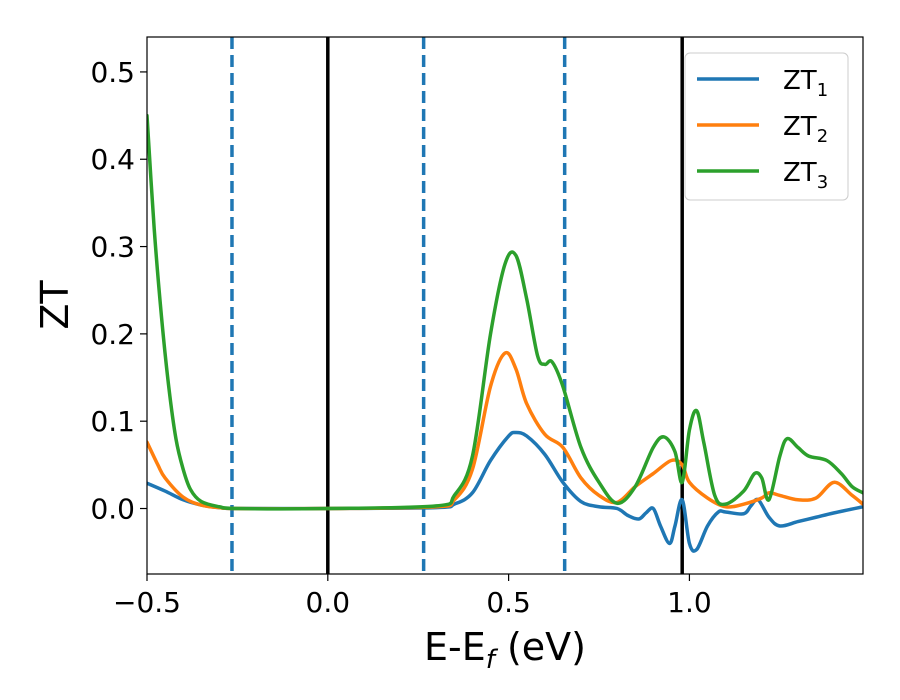  What do you see at coordinates (505, 650) in the screenshot?
I see `x-axis-label: E-Ef (eV)` at bounding box center [505, 650].